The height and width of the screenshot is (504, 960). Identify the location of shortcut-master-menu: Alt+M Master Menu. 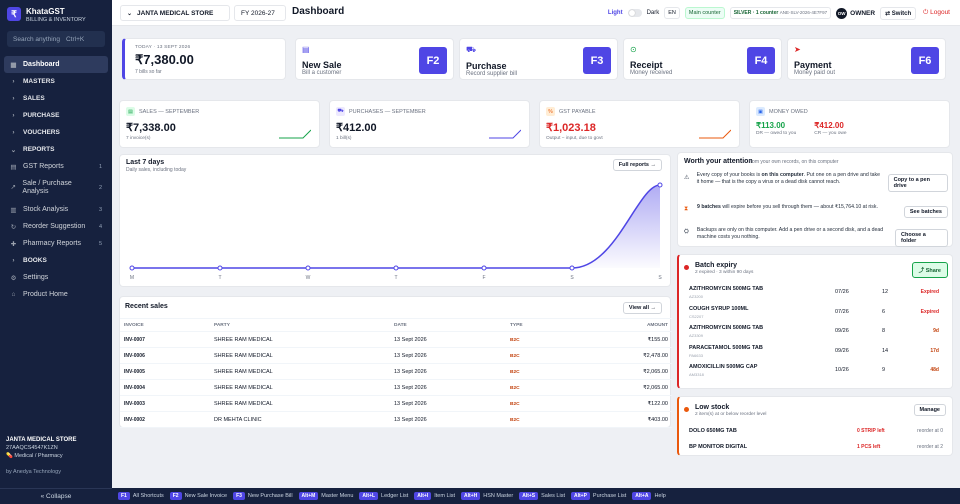
(325, 496).